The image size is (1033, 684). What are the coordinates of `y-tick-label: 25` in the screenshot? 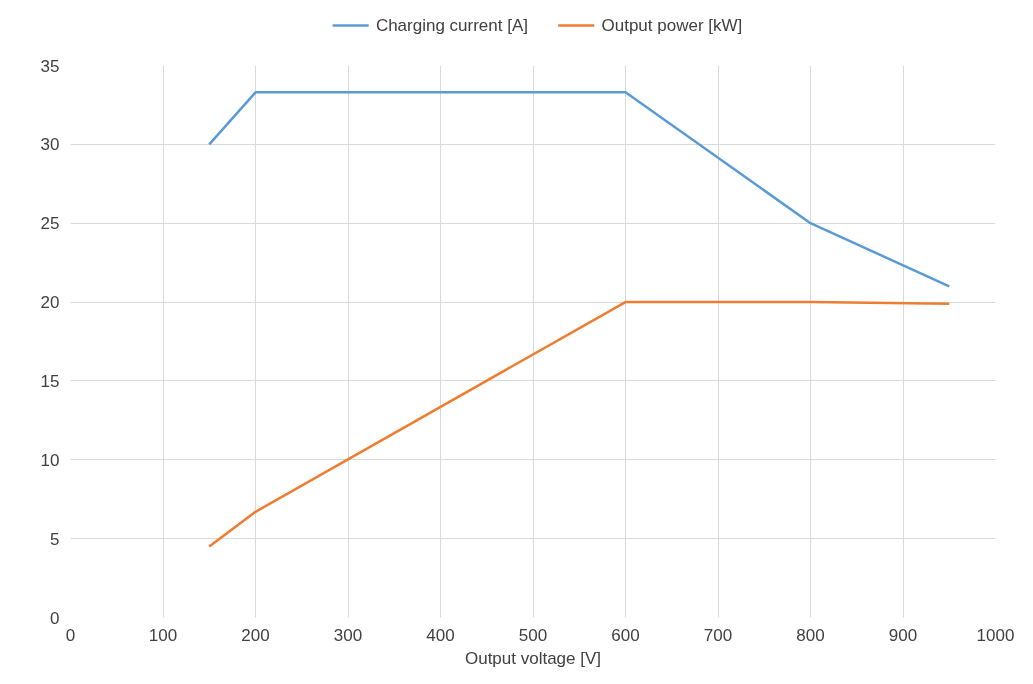 It's located at (50, 224).